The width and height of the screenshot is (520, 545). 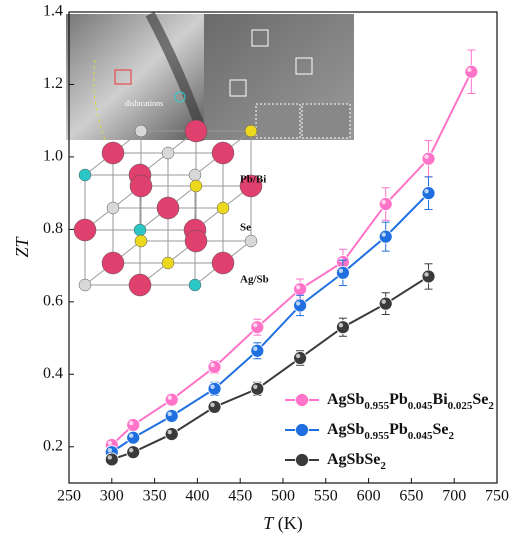 I want to click on x-tick-label: 650, so click(x=411, y=496).